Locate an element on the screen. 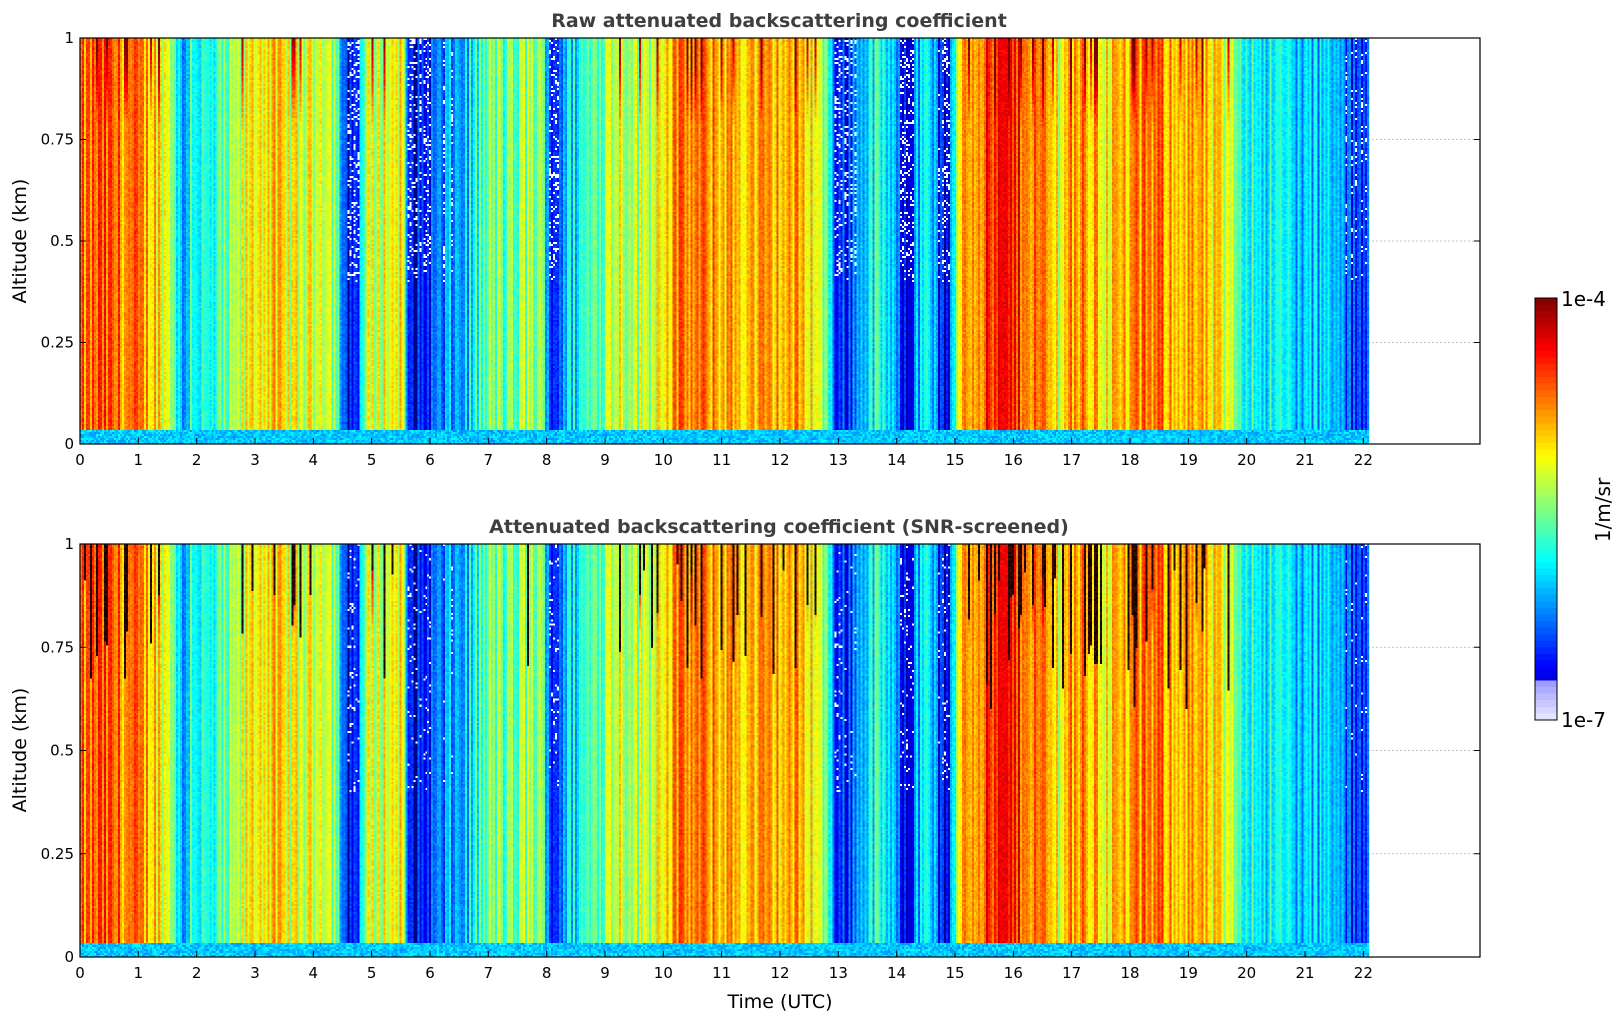  colorbar-gradient is located at coordinates (1546, 509).